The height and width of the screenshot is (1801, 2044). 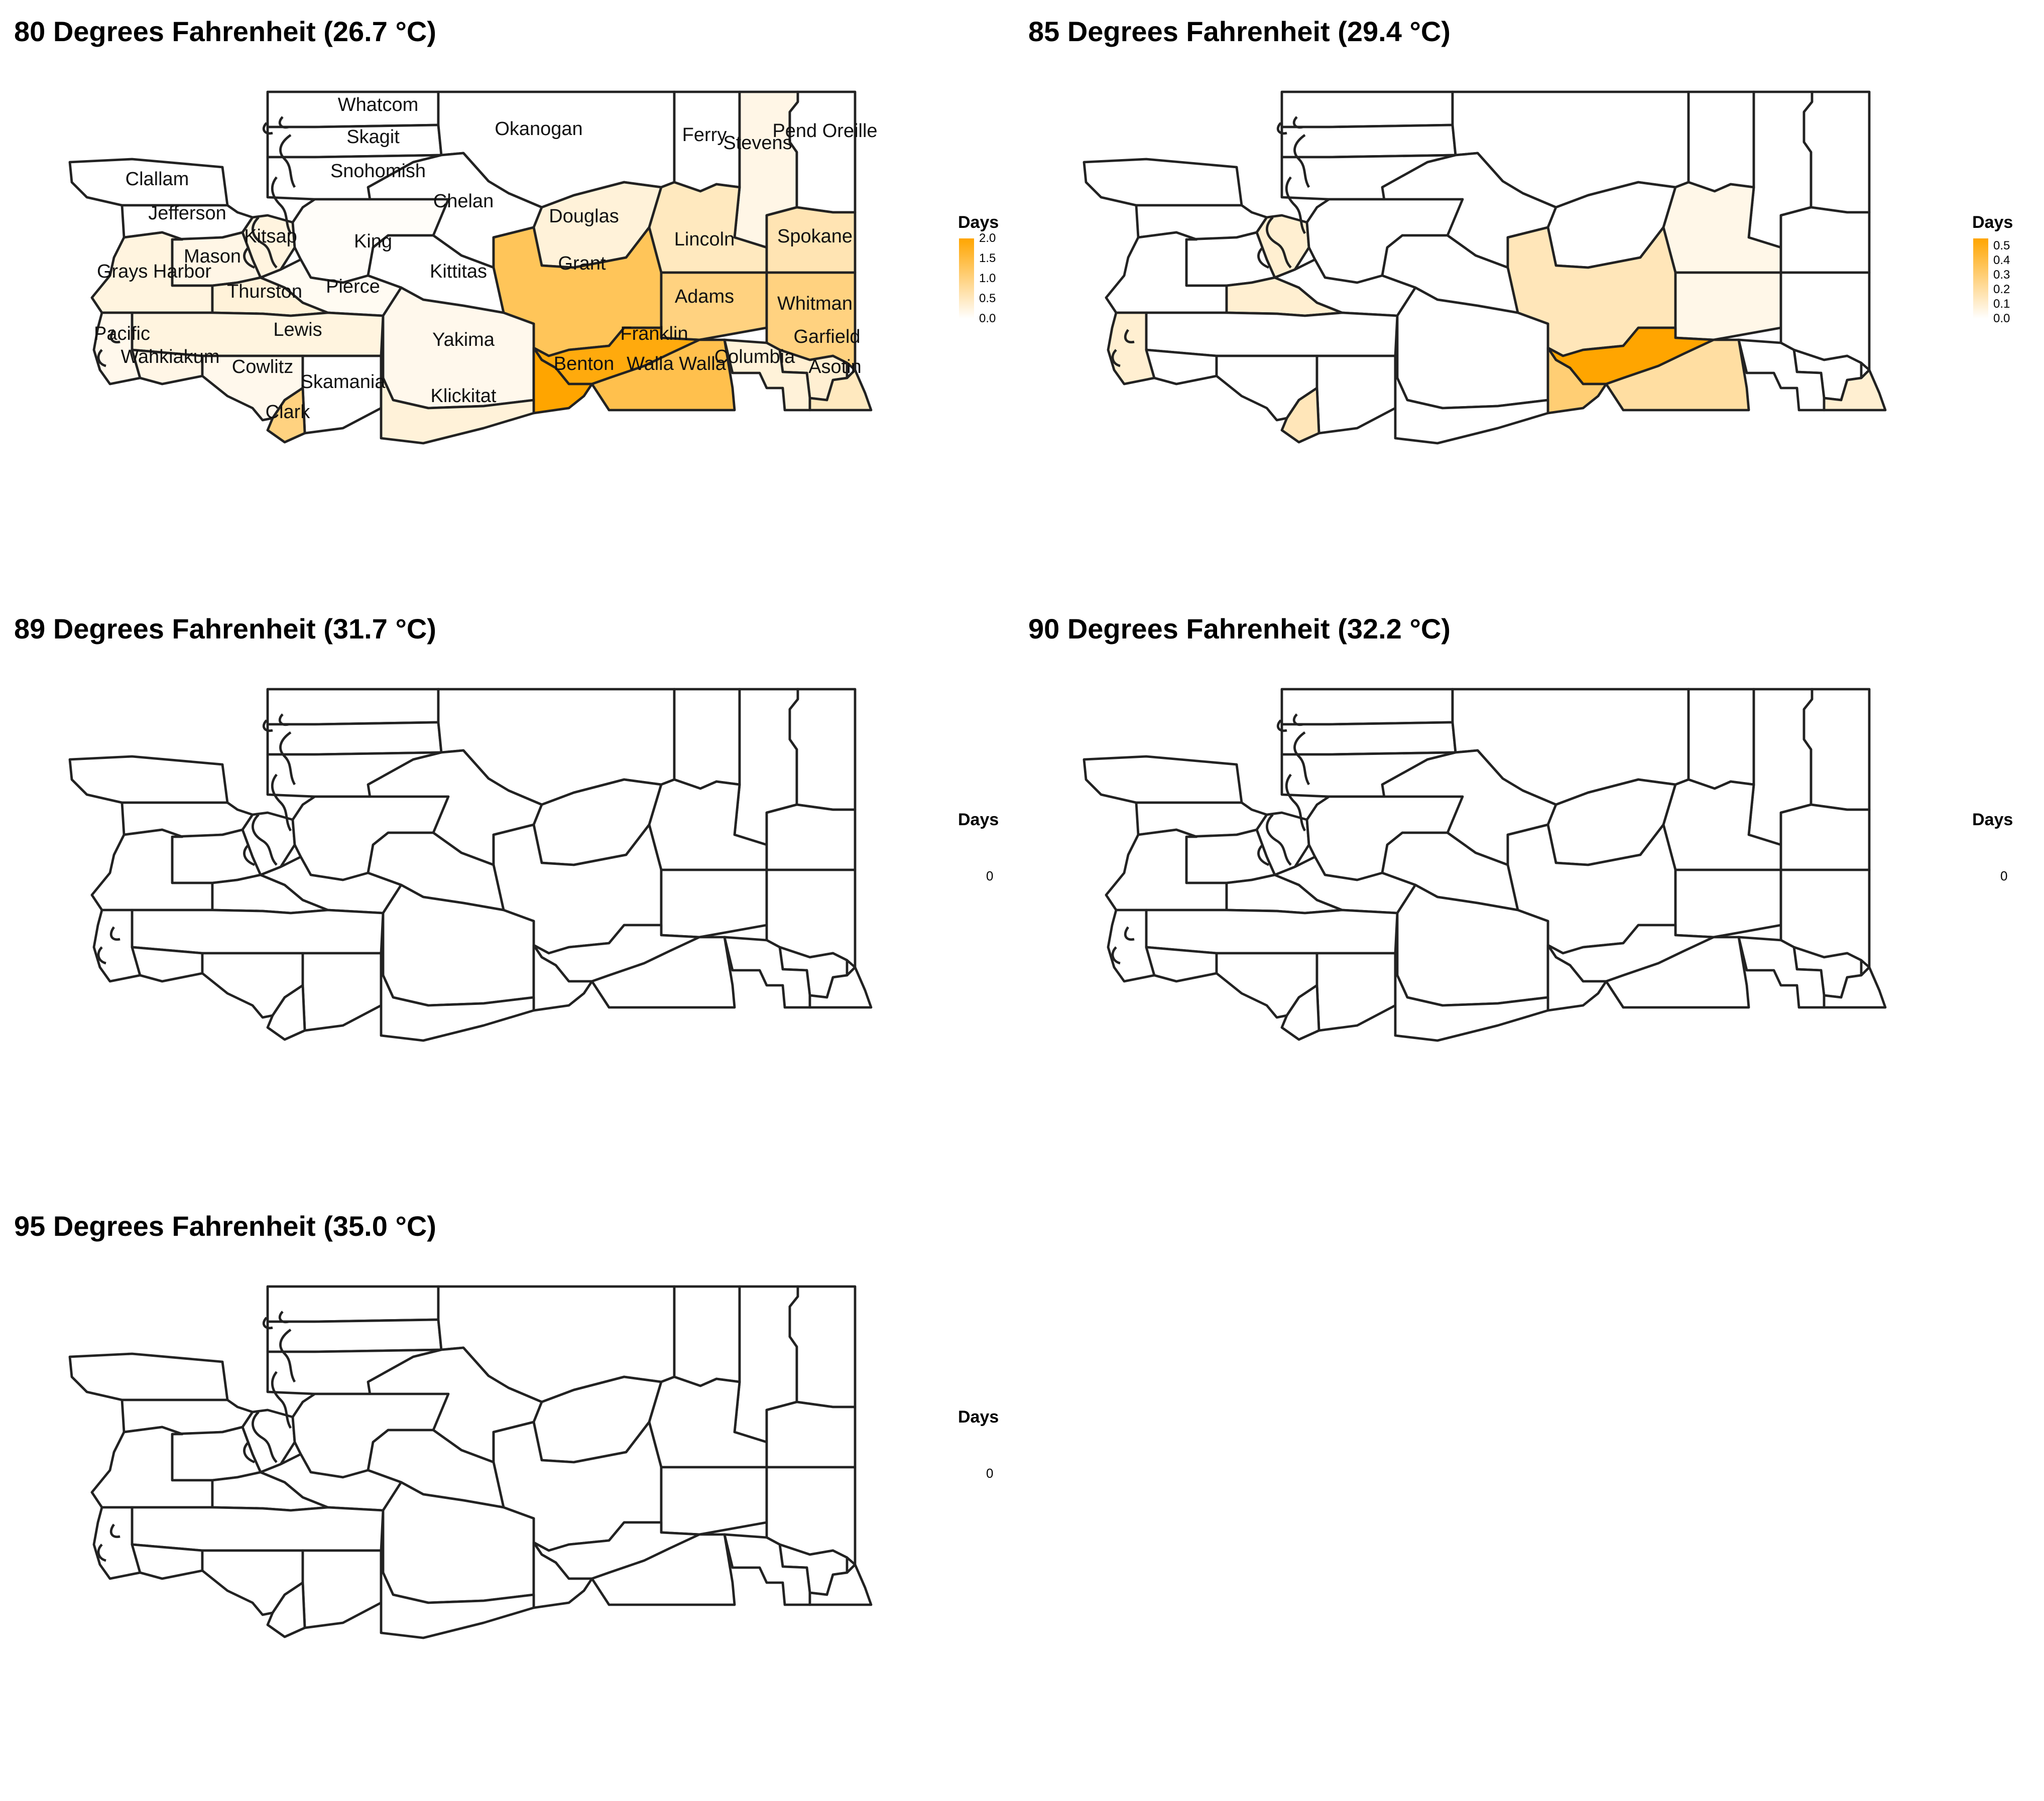 What do you see at coordinates (225, 31) in the screenshot?
I see `panel-title-80f: 80 Degrees Fahrenheit (26.7 °C)` at bounding box center [225, 31].